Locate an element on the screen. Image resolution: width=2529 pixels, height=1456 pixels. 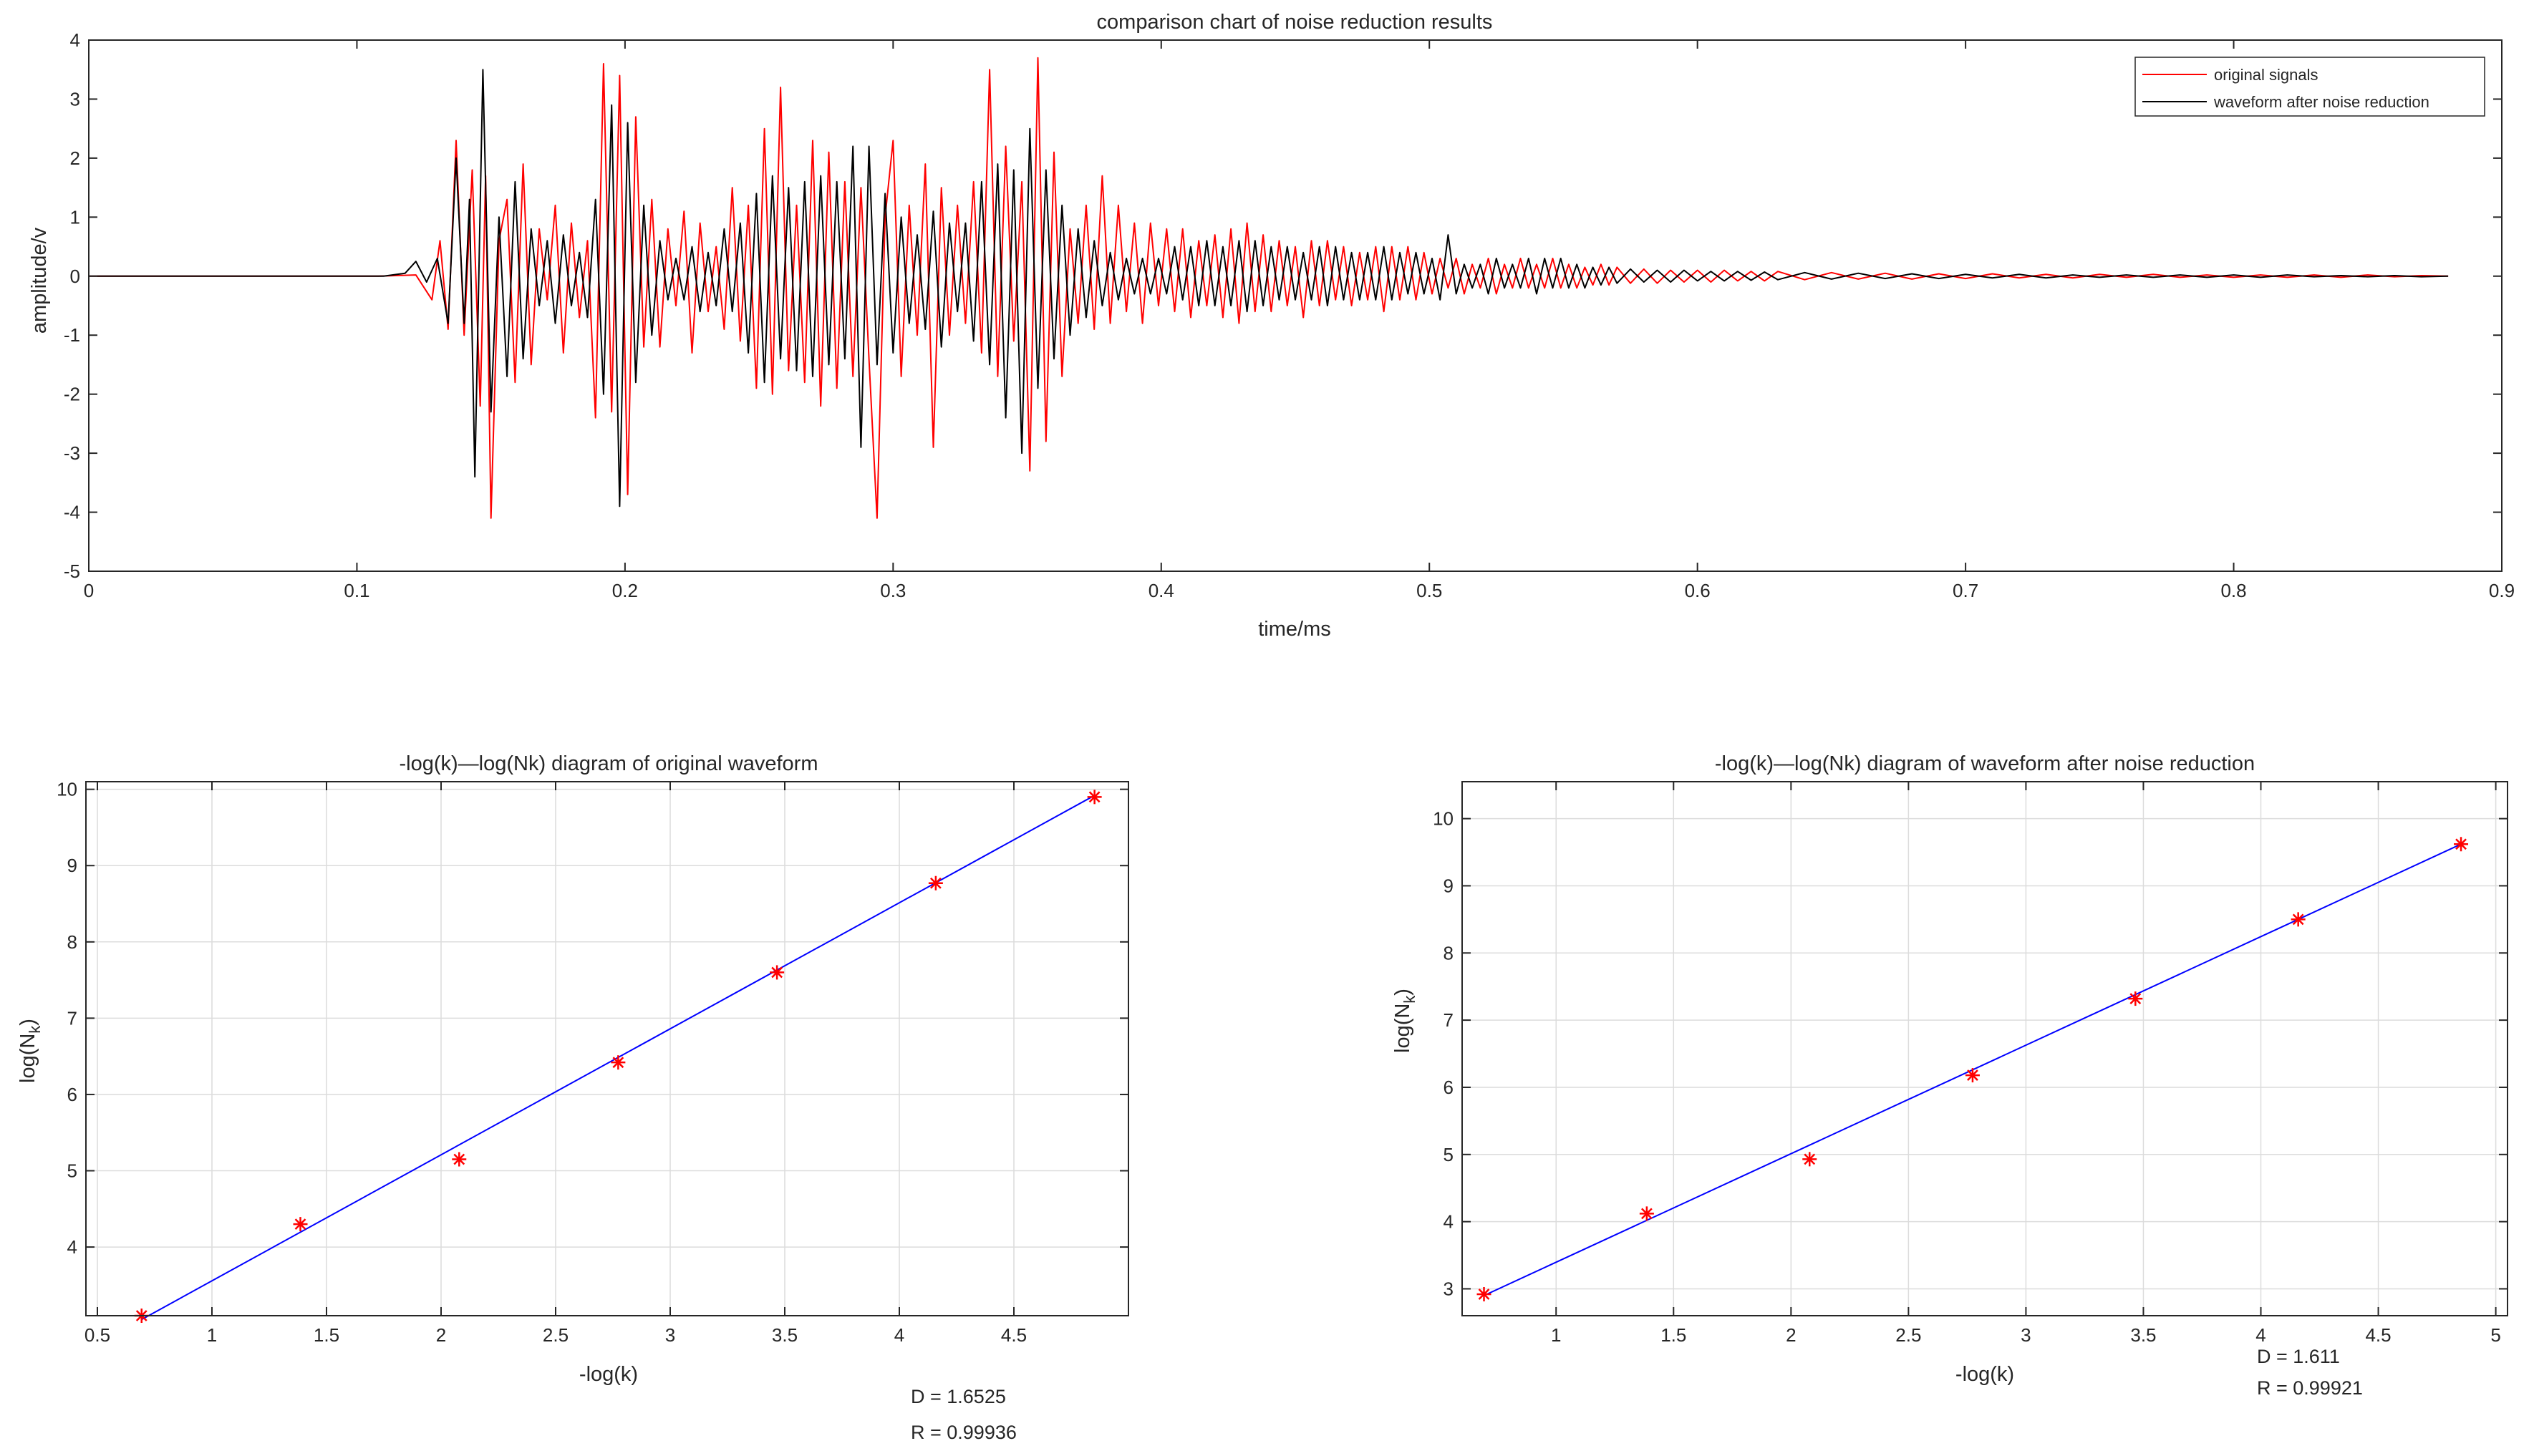
legend-label-original: original signals is located at coordinates (2266, 75).